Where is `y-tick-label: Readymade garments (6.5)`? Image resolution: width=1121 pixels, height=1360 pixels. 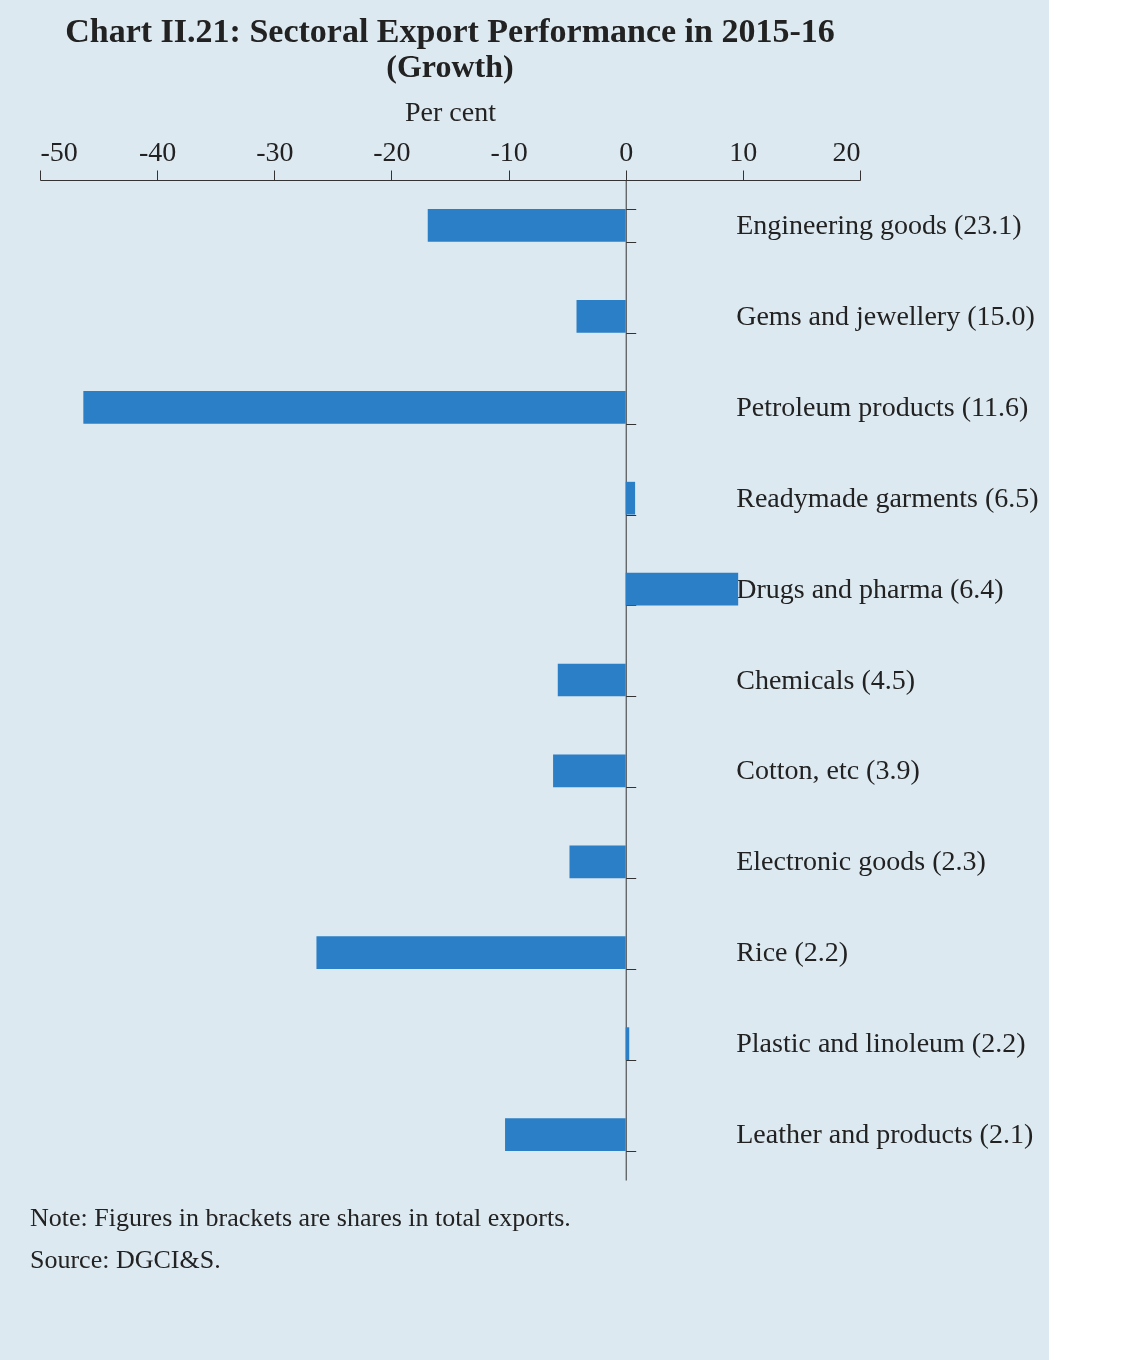
y-tick-label: Readymade garments (6.5) is located at coordinates (887, 497).